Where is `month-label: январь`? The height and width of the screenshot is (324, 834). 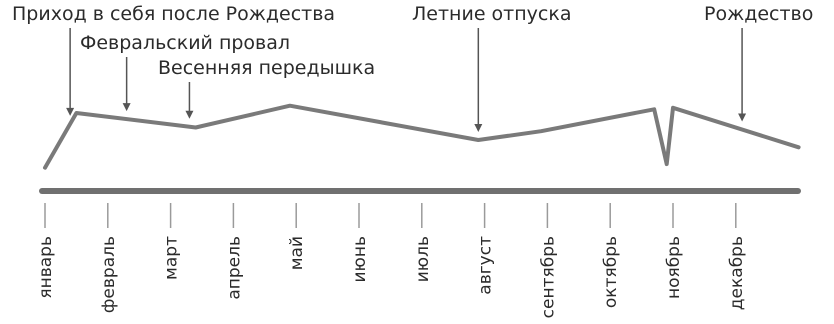
month-label: январь is located at coordinates (46, 267).